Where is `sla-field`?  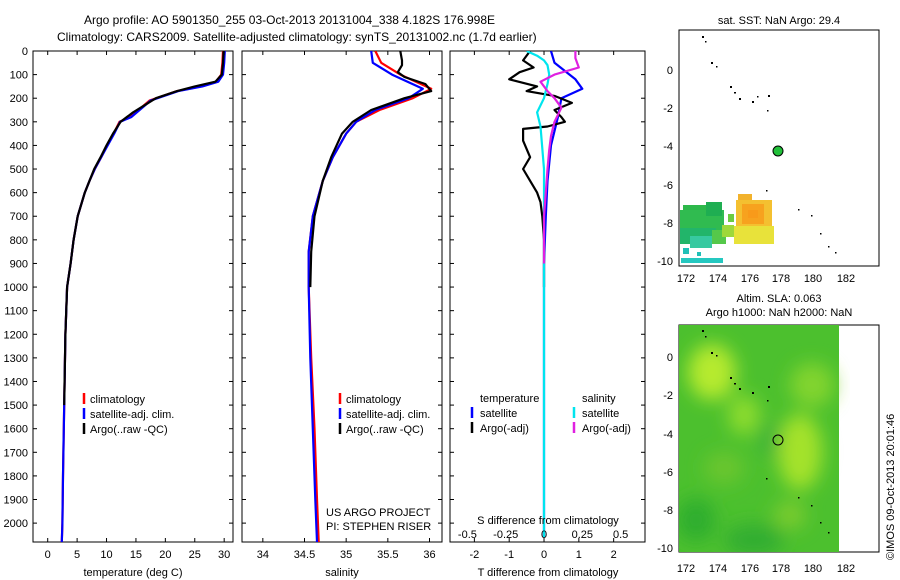 sla-field is located at coordinates (759, 438).